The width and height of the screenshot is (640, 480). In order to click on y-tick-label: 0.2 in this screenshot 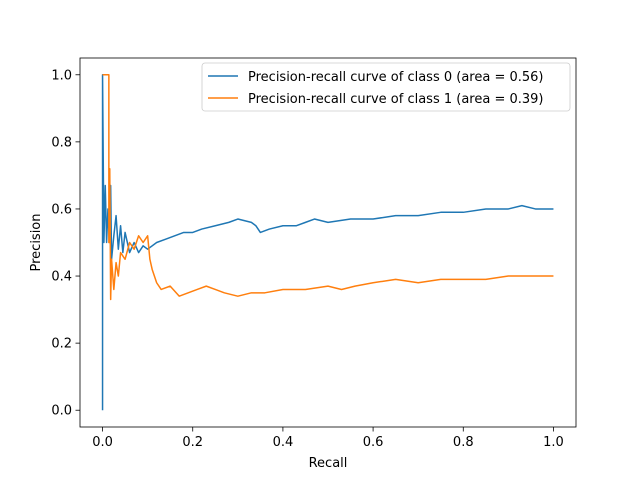, I will do `click(61, 344)`.